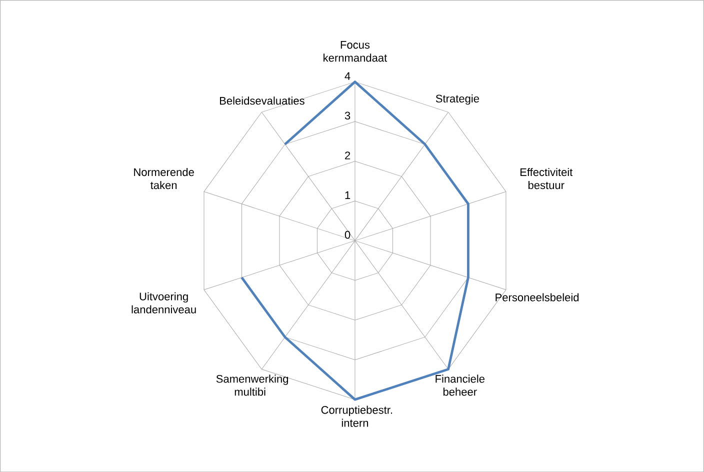  What do you see at coordinates (460, 385) in the screenshot?
I see `spoke-label: Financiele beheer` at bounding box center [460, 385].